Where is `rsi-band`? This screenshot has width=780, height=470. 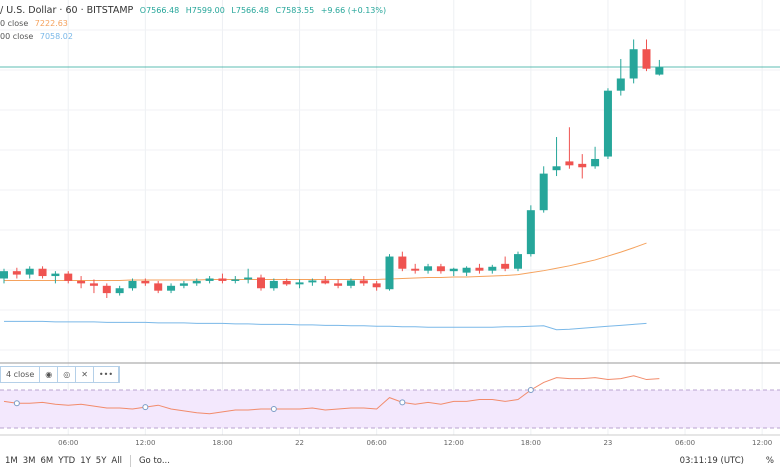 rsi-band is located at coordinates (390, 409).